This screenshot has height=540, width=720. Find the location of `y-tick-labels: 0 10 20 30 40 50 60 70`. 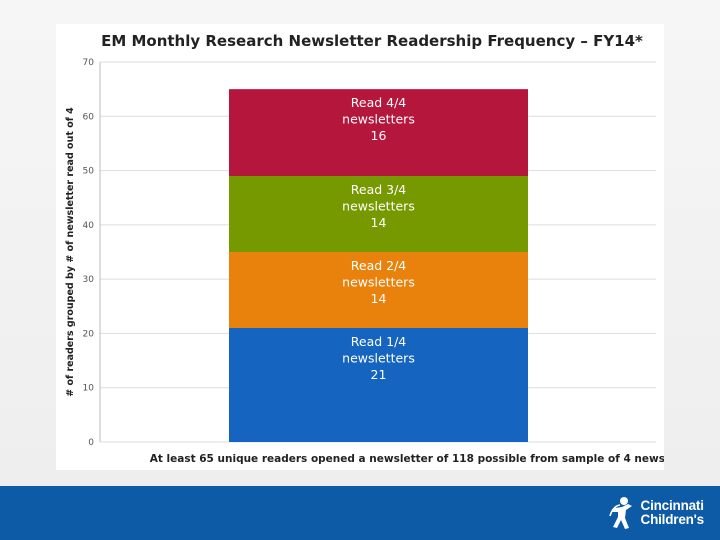

y-tick-labels: 0 10 20 30 40 50 60 70 is located at coordinates (89, 253).